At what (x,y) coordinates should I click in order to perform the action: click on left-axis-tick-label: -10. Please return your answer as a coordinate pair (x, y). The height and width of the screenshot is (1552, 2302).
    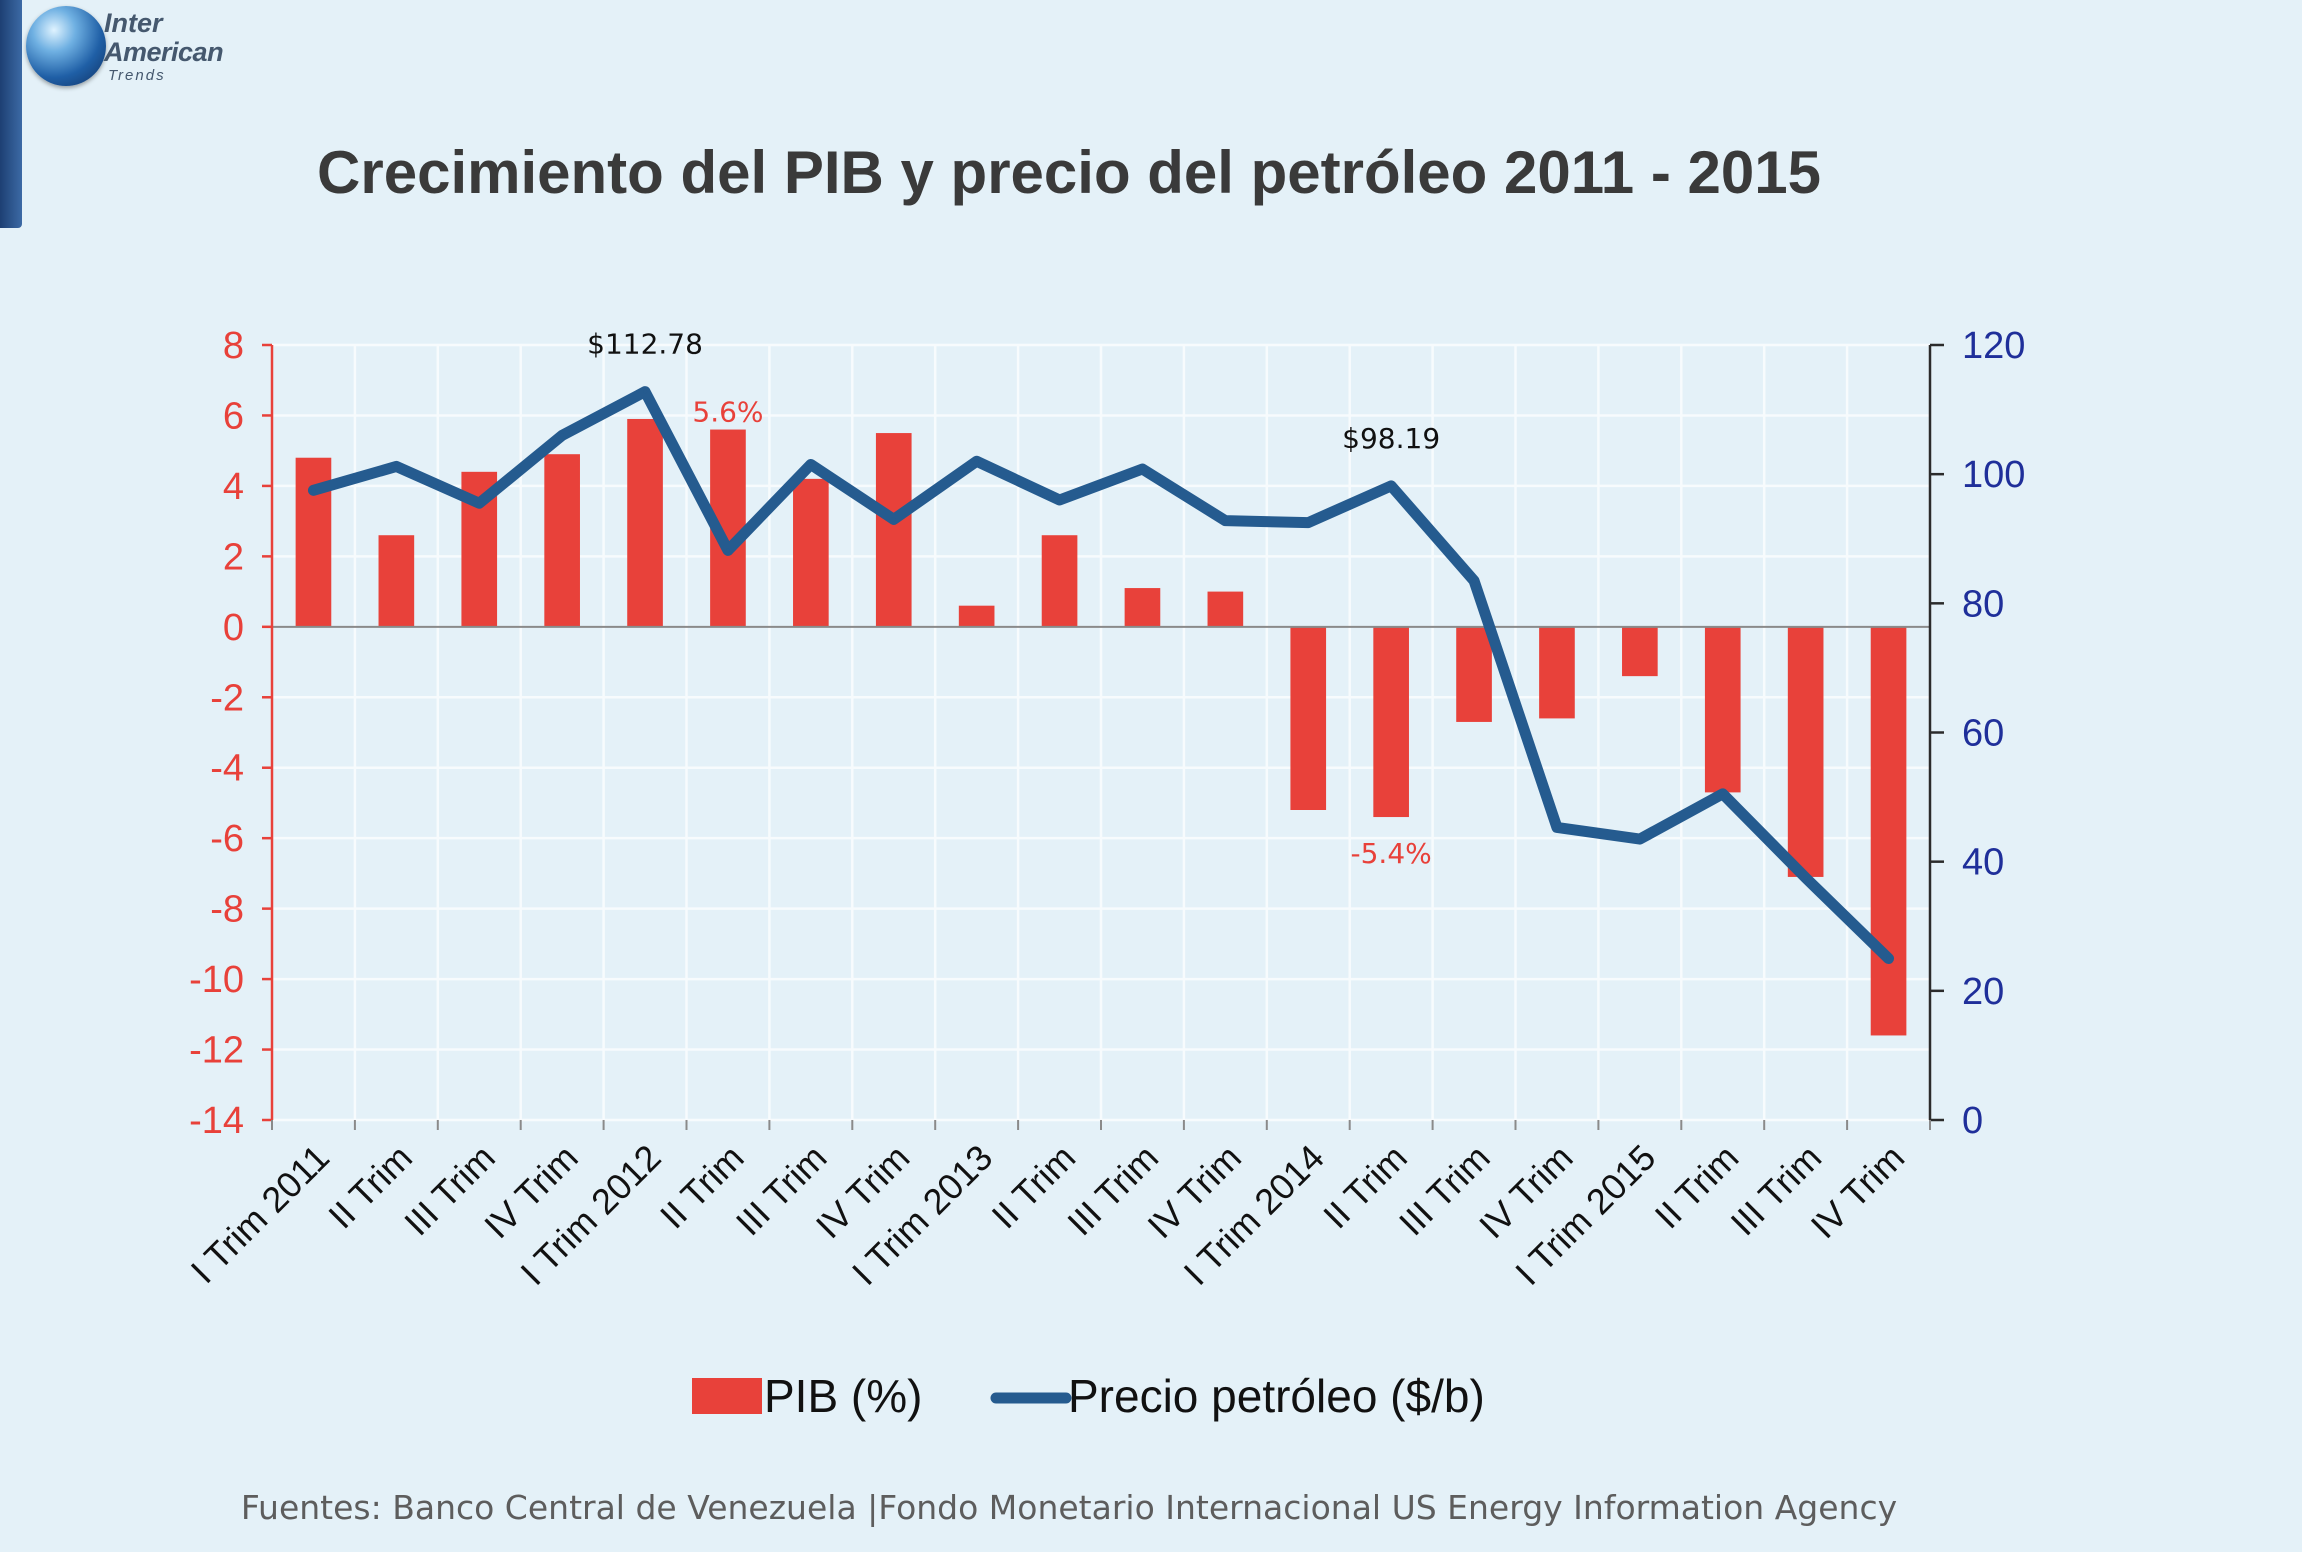
    Looking at the image, I should click on (216, 980).